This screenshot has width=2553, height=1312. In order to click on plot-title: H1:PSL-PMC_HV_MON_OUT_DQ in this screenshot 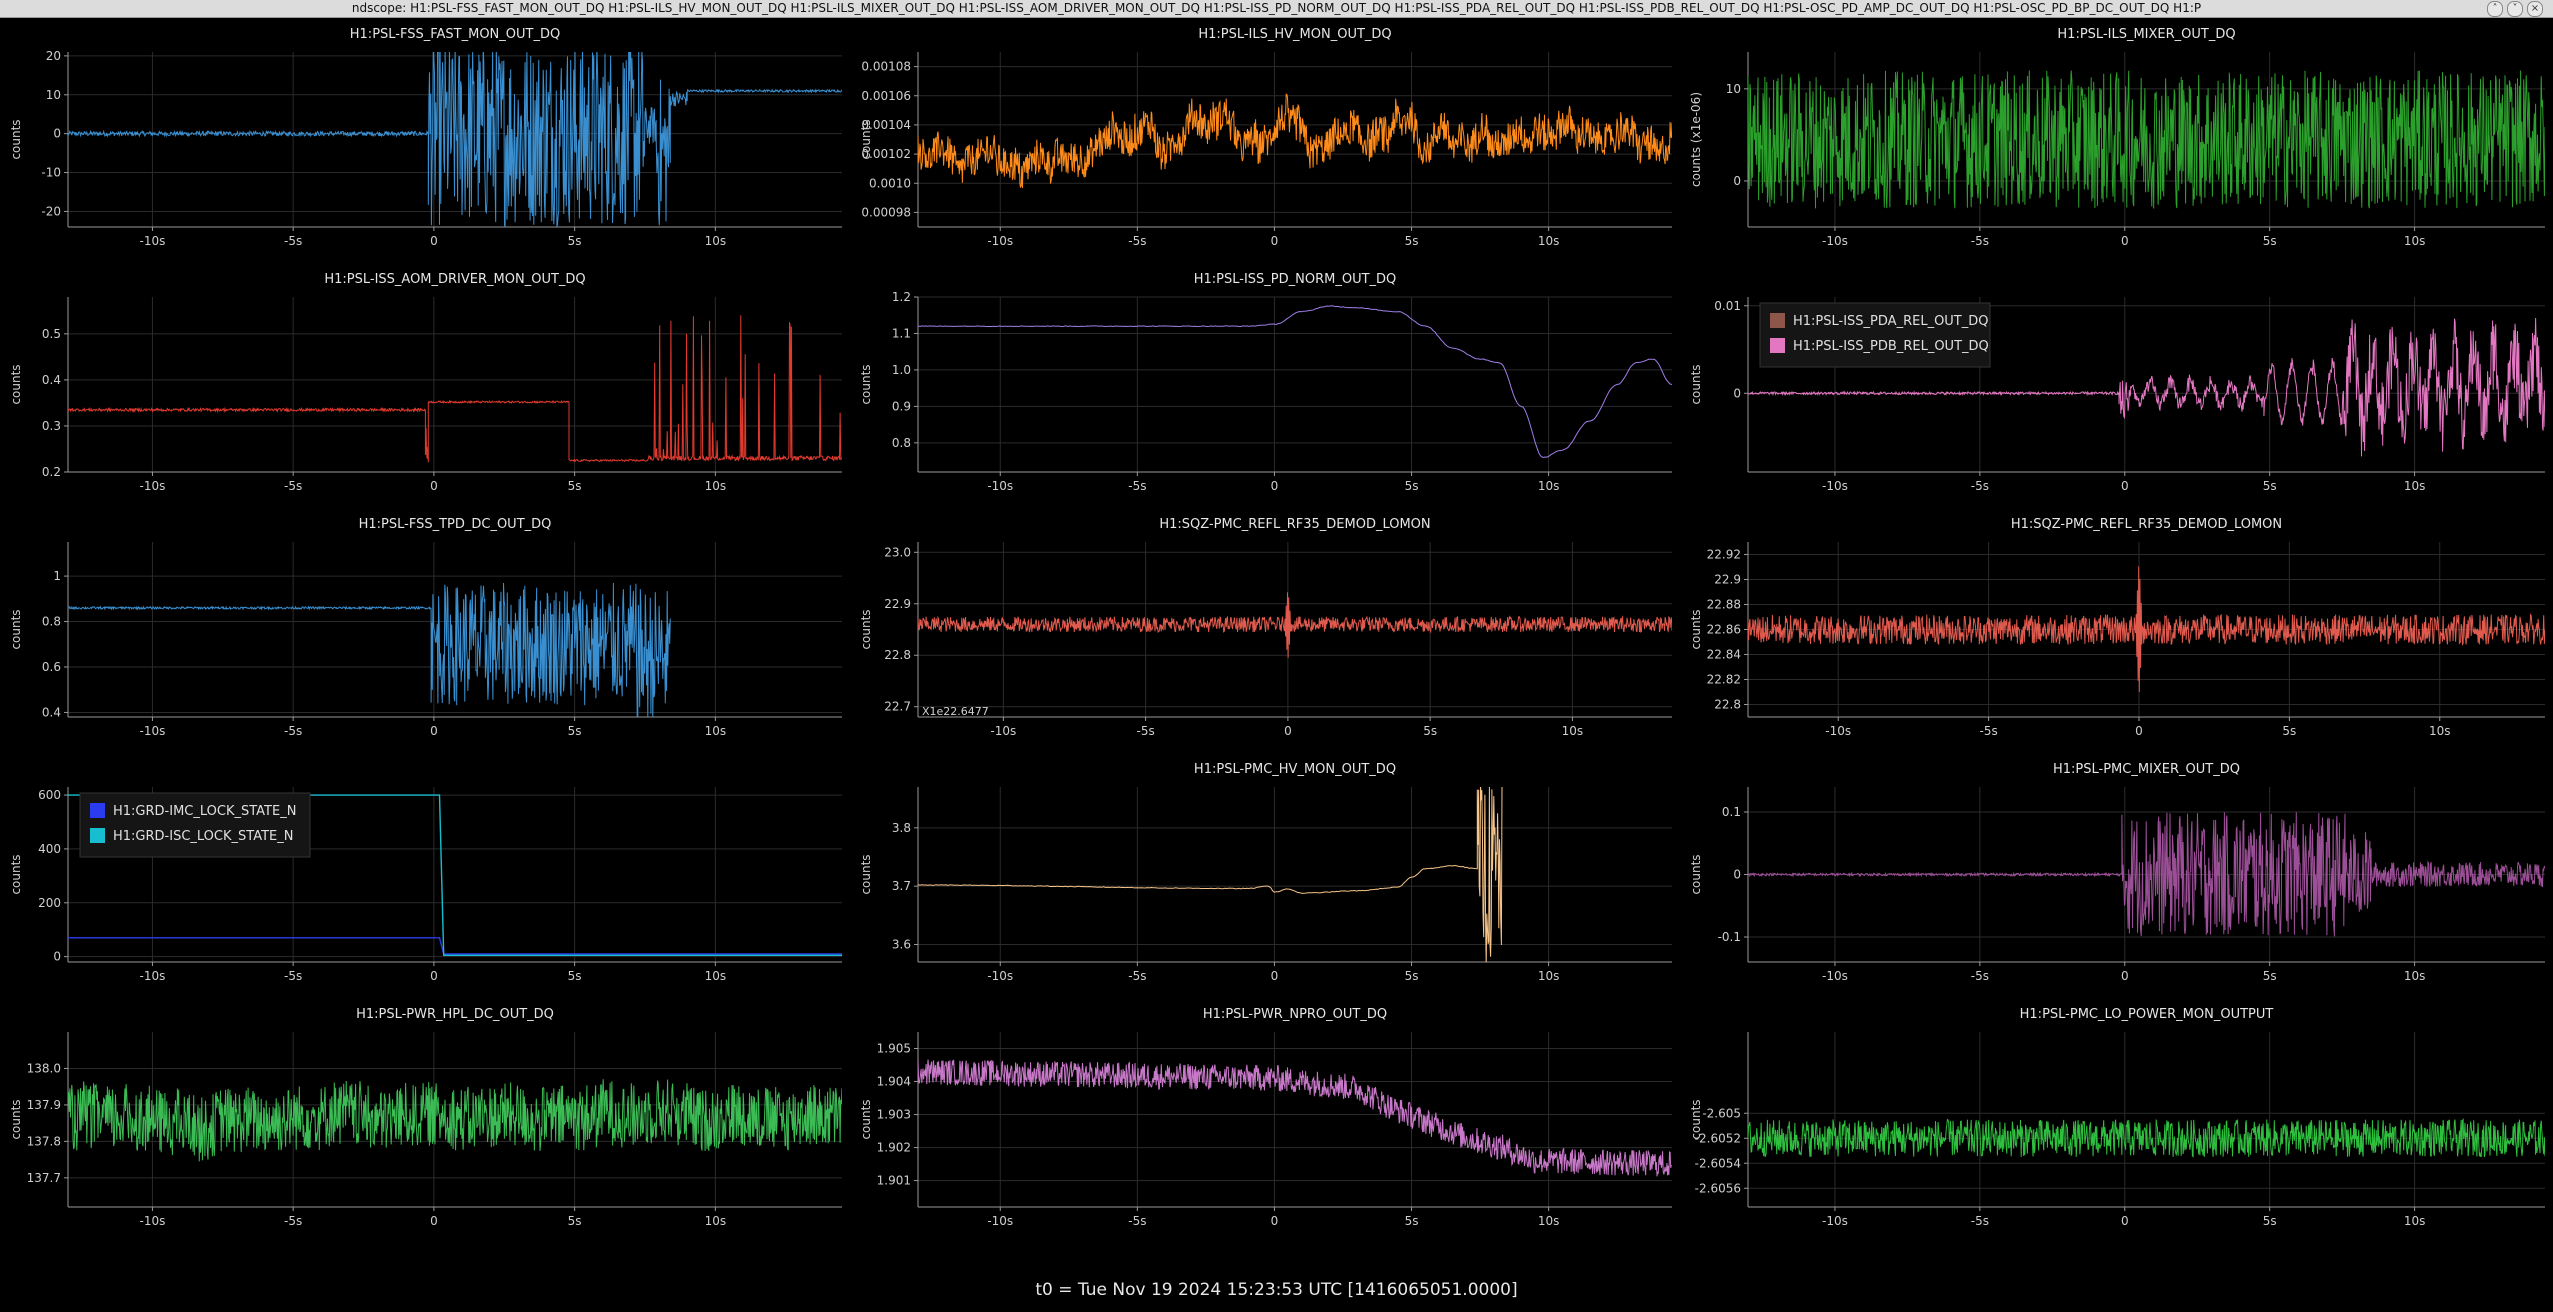, I will do `click(1295, 769)`.